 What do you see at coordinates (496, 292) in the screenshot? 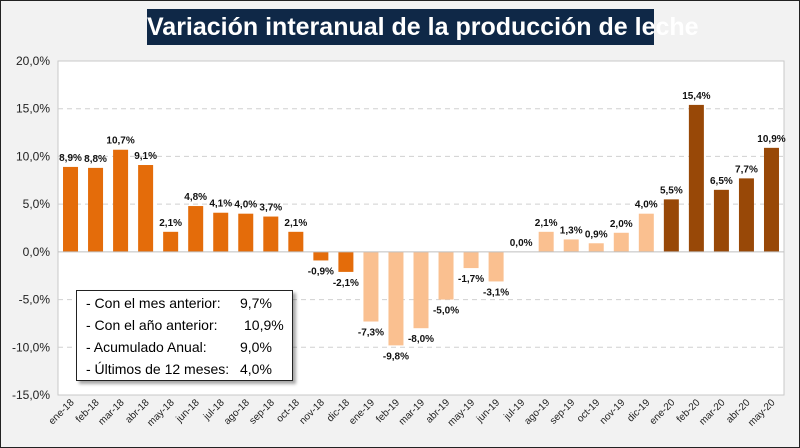
I see `data-label: -3,1%` at bounding box center [496, 292].